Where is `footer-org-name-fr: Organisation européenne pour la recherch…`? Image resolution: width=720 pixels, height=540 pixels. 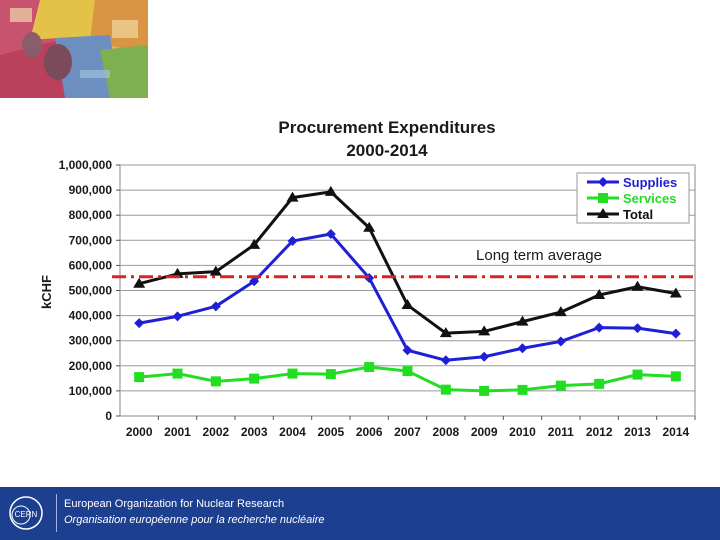 footer-org-name-fr: Organisation européenne pour la recherch… is located at coordinates (194, 520).